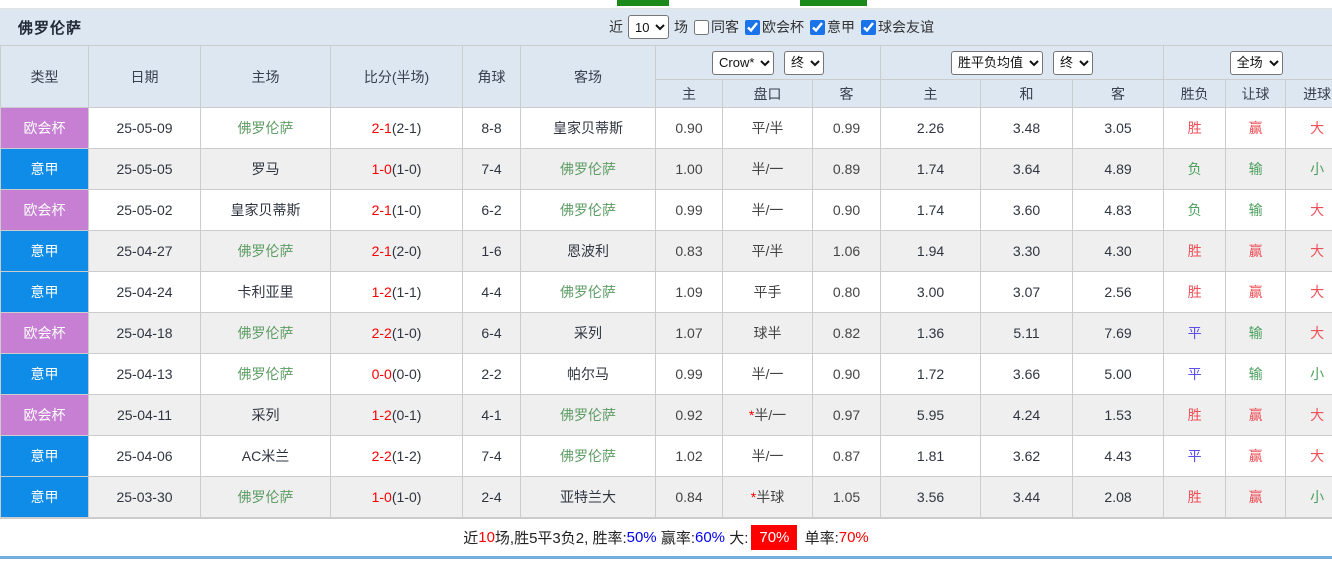  I want to click on halftime-score: (0-1), so click(406, 415).